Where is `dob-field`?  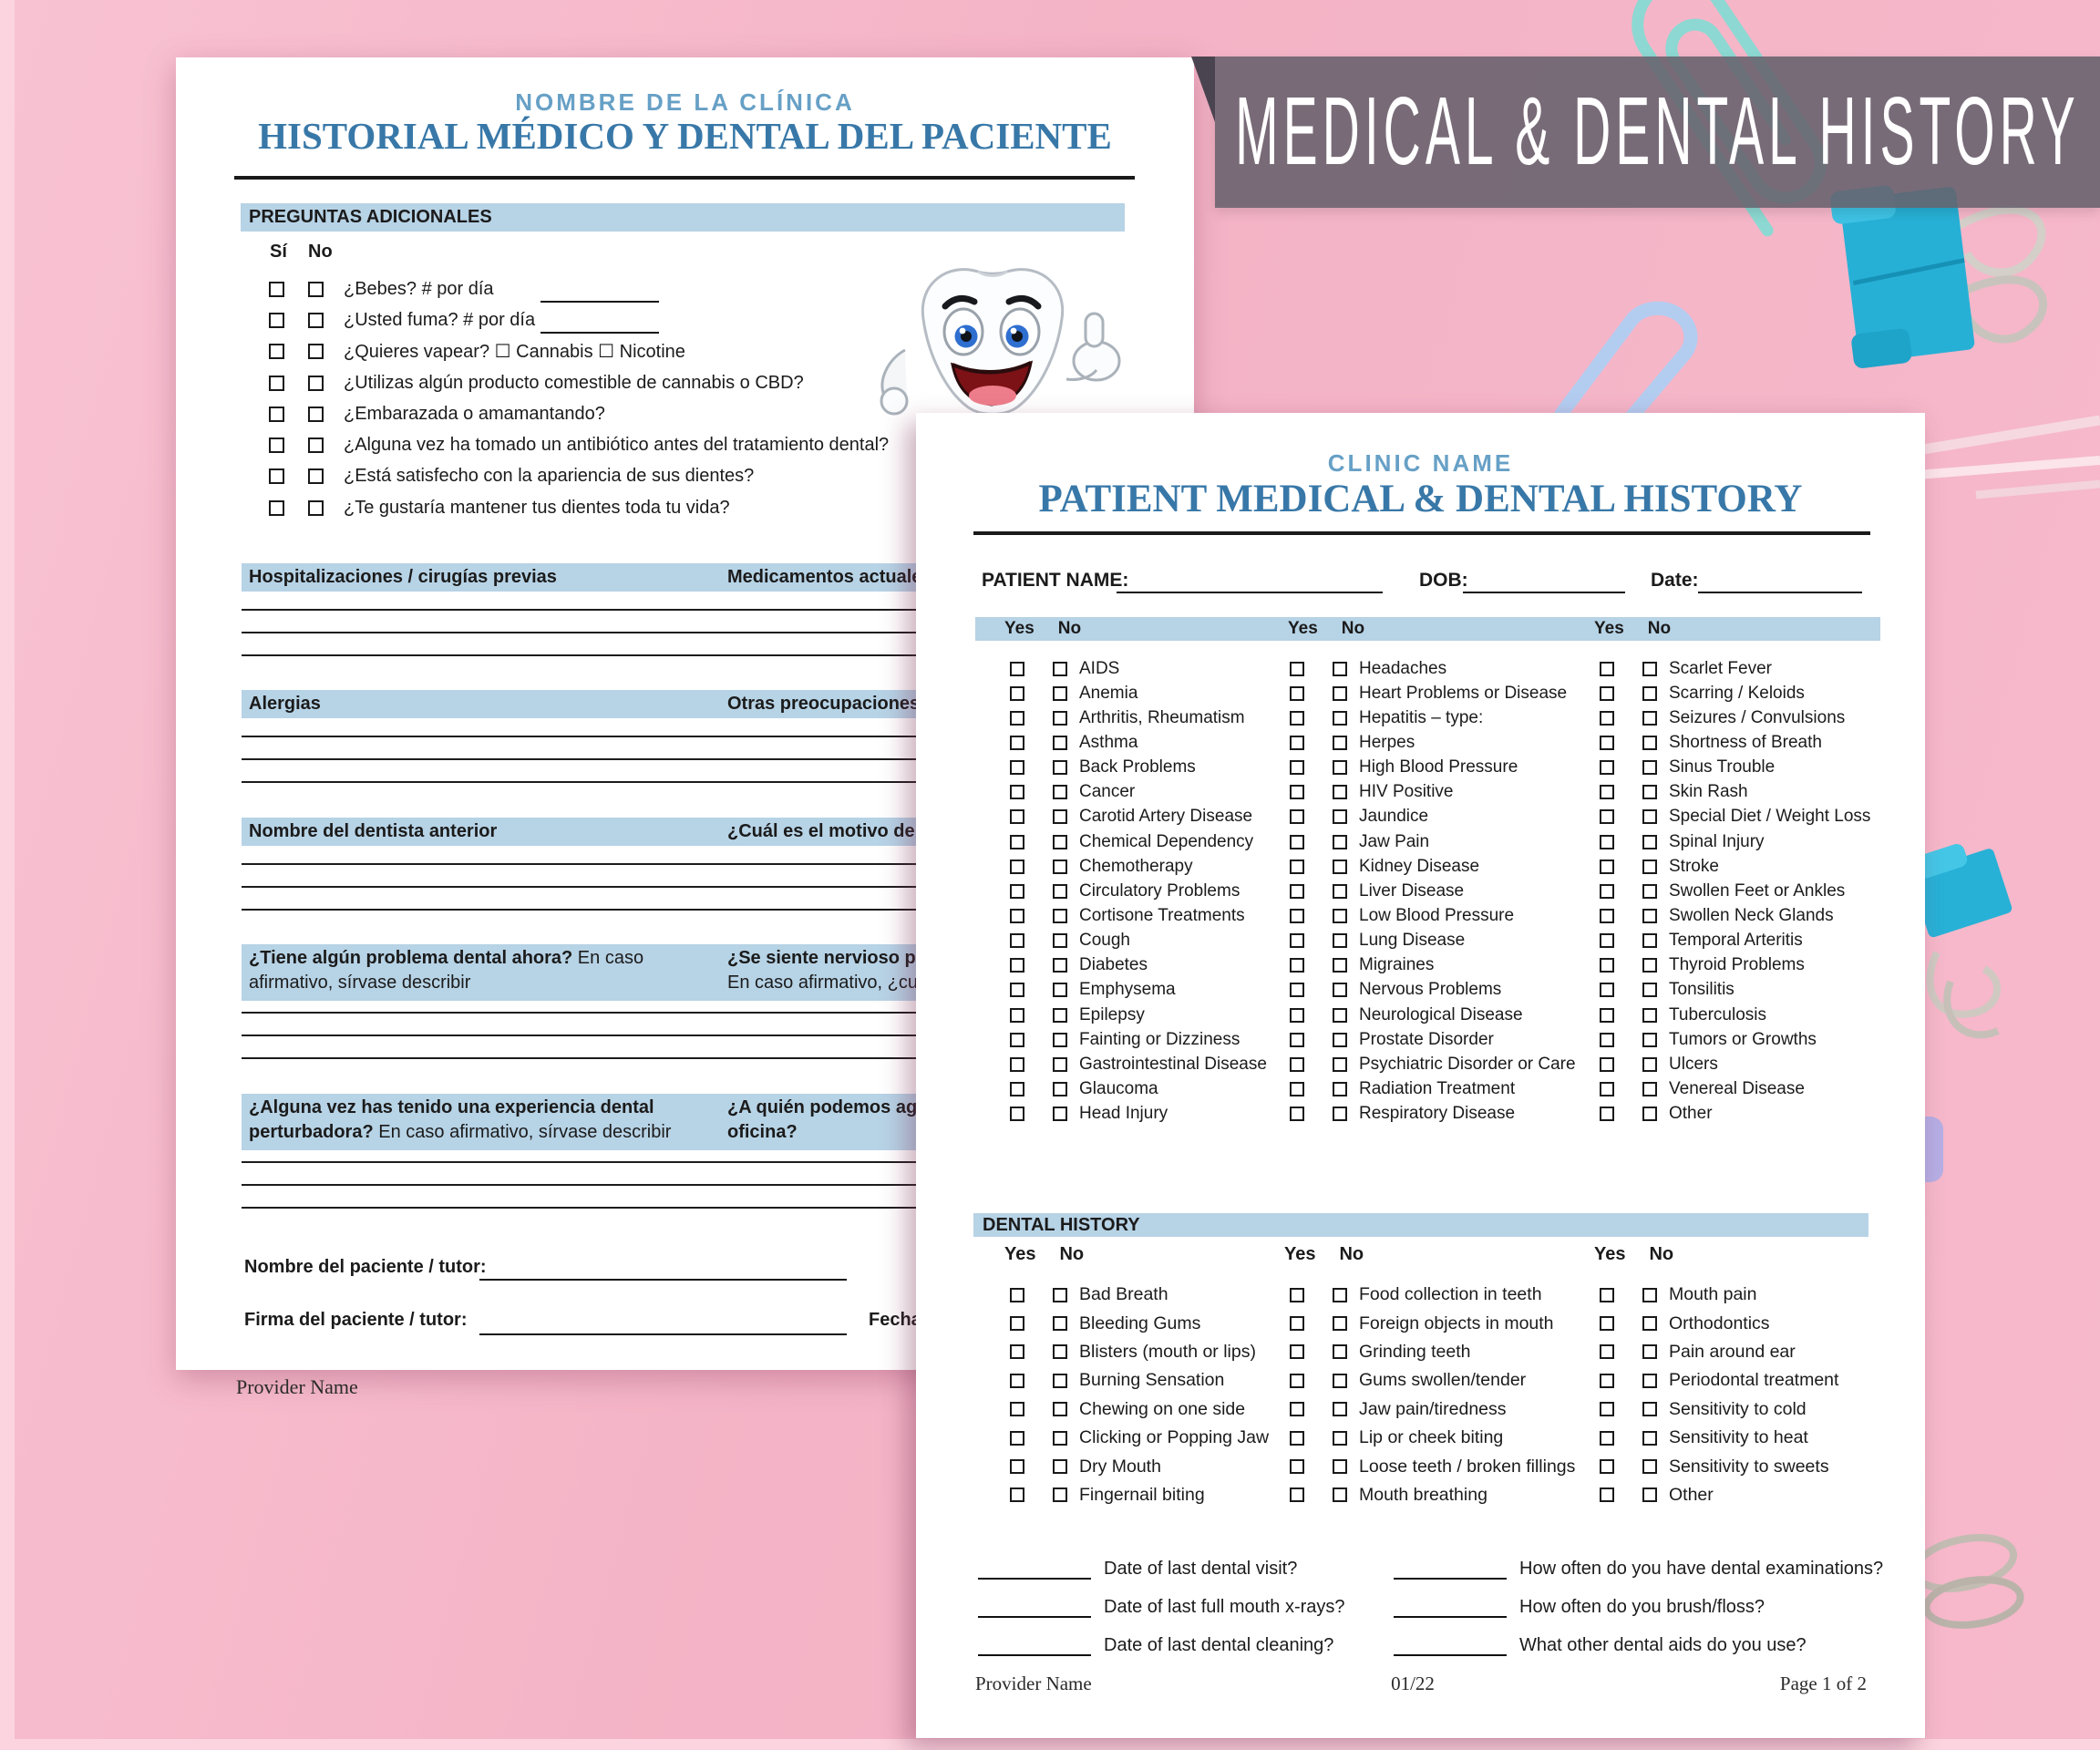
dob-field is located at coordinates (1544, 593).